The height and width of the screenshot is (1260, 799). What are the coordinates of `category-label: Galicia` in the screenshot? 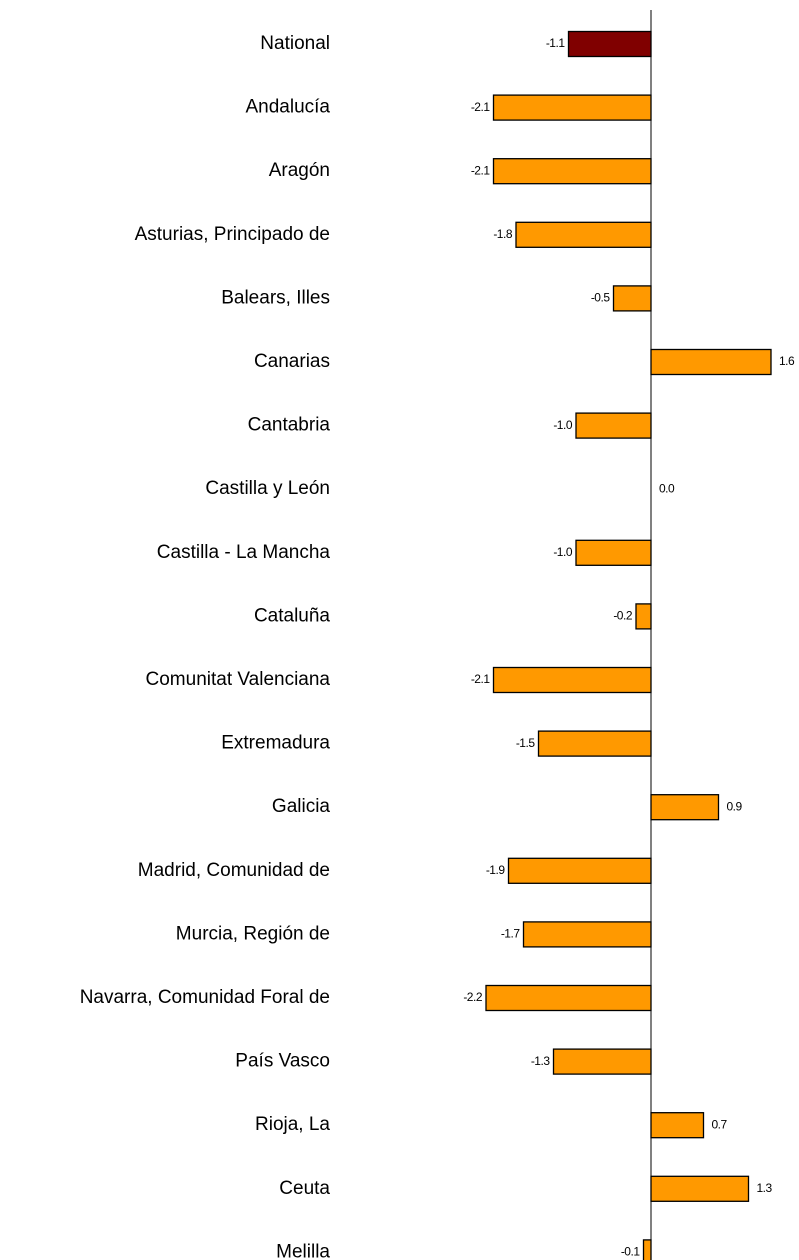 It's located at (301, 806).